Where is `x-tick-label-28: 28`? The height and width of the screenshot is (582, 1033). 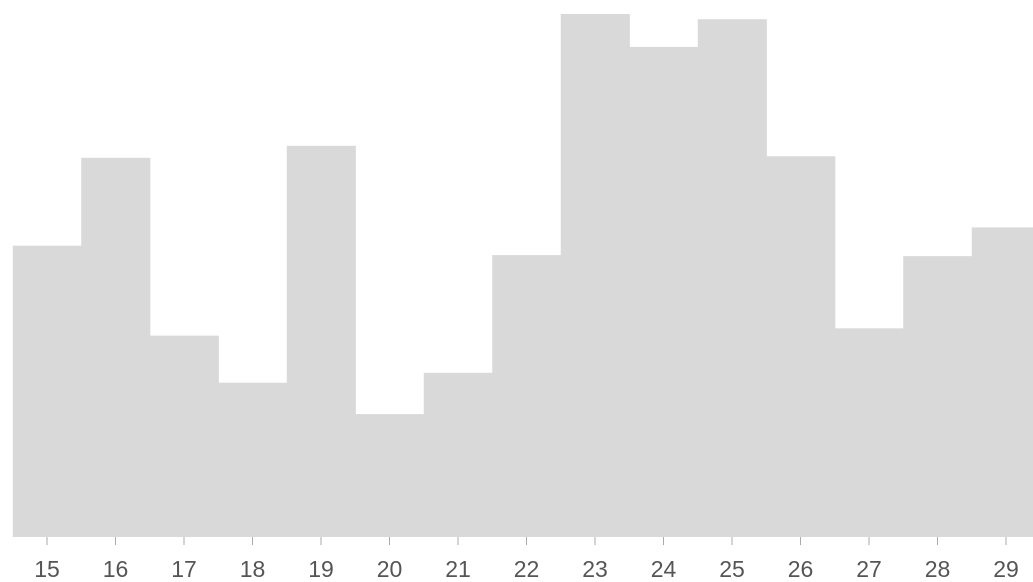 x-tick-label-28: 28 is located at coordinates (938, 569).